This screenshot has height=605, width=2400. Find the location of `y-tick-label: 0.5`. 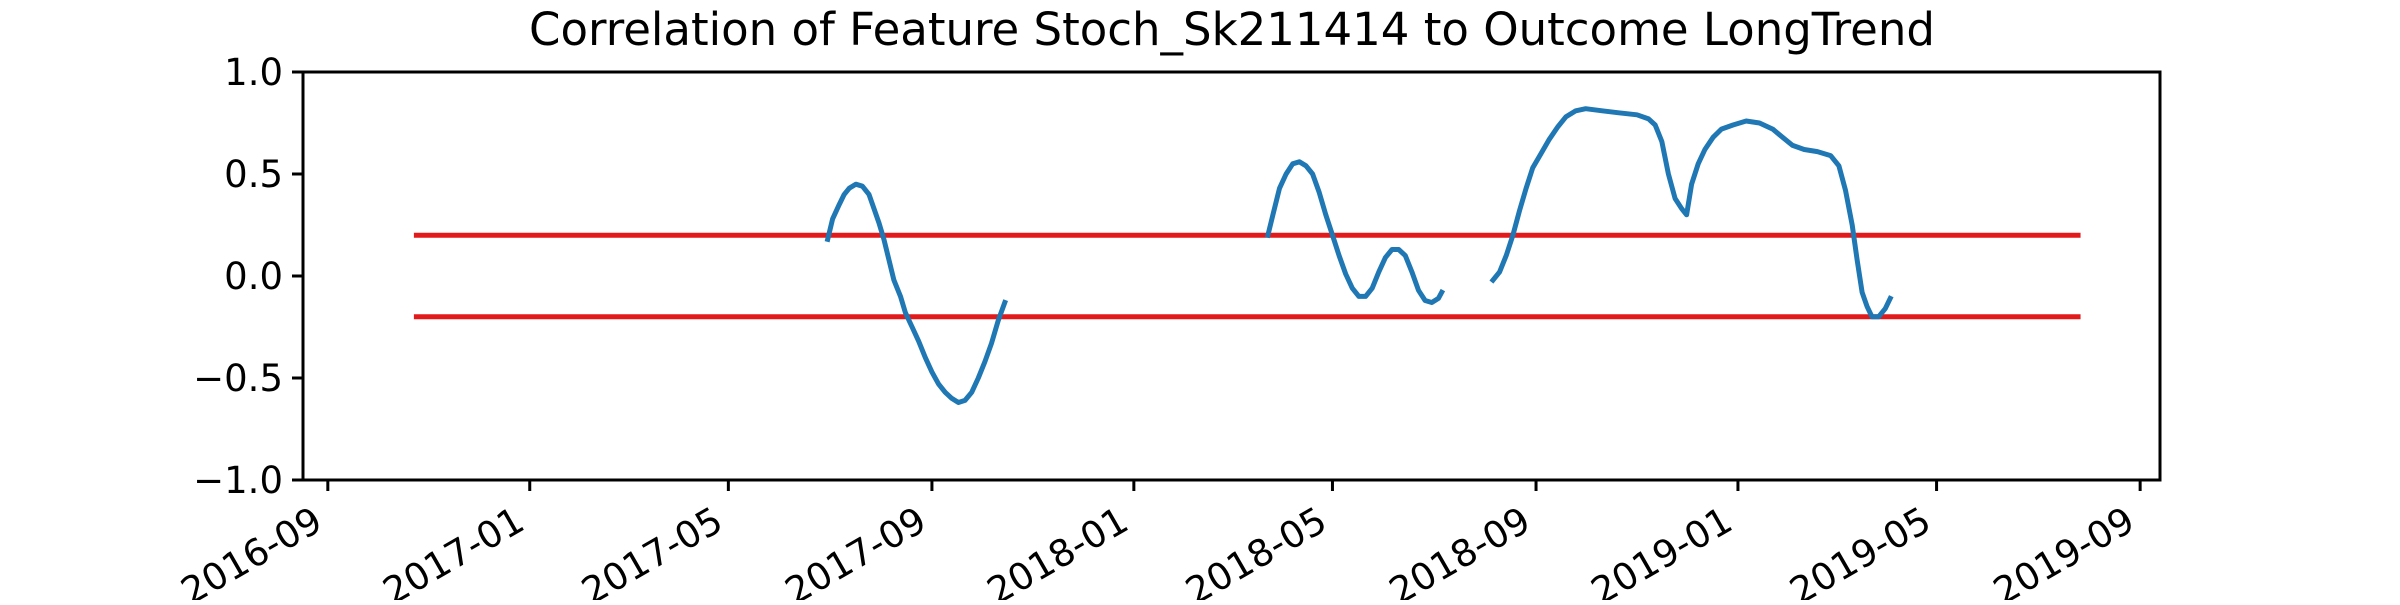

y-tick-label: 0.5 is located at coordinates (253, 174).